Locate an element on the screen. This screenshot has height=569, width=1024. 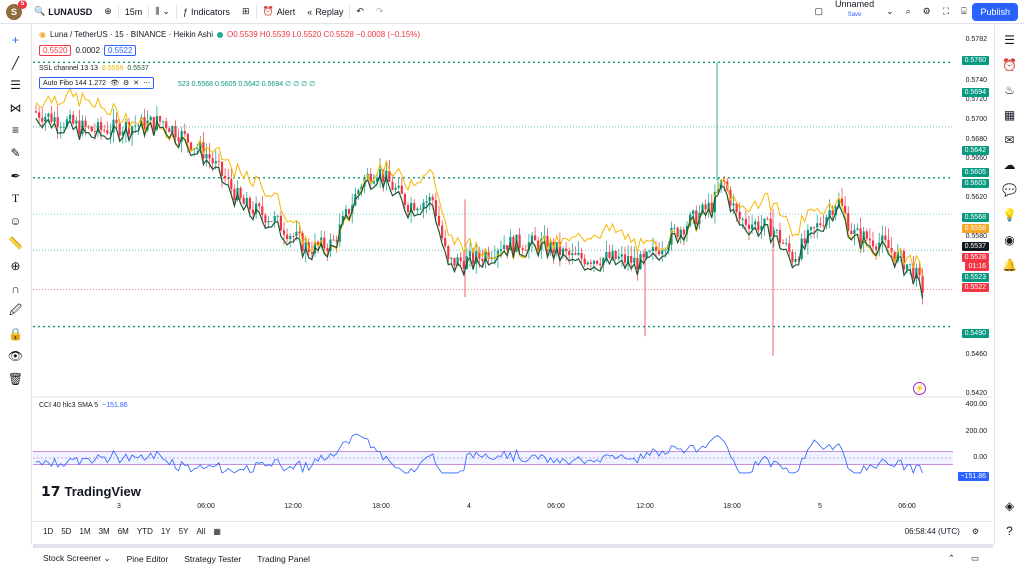
divider is located at coordinates (350, 11).